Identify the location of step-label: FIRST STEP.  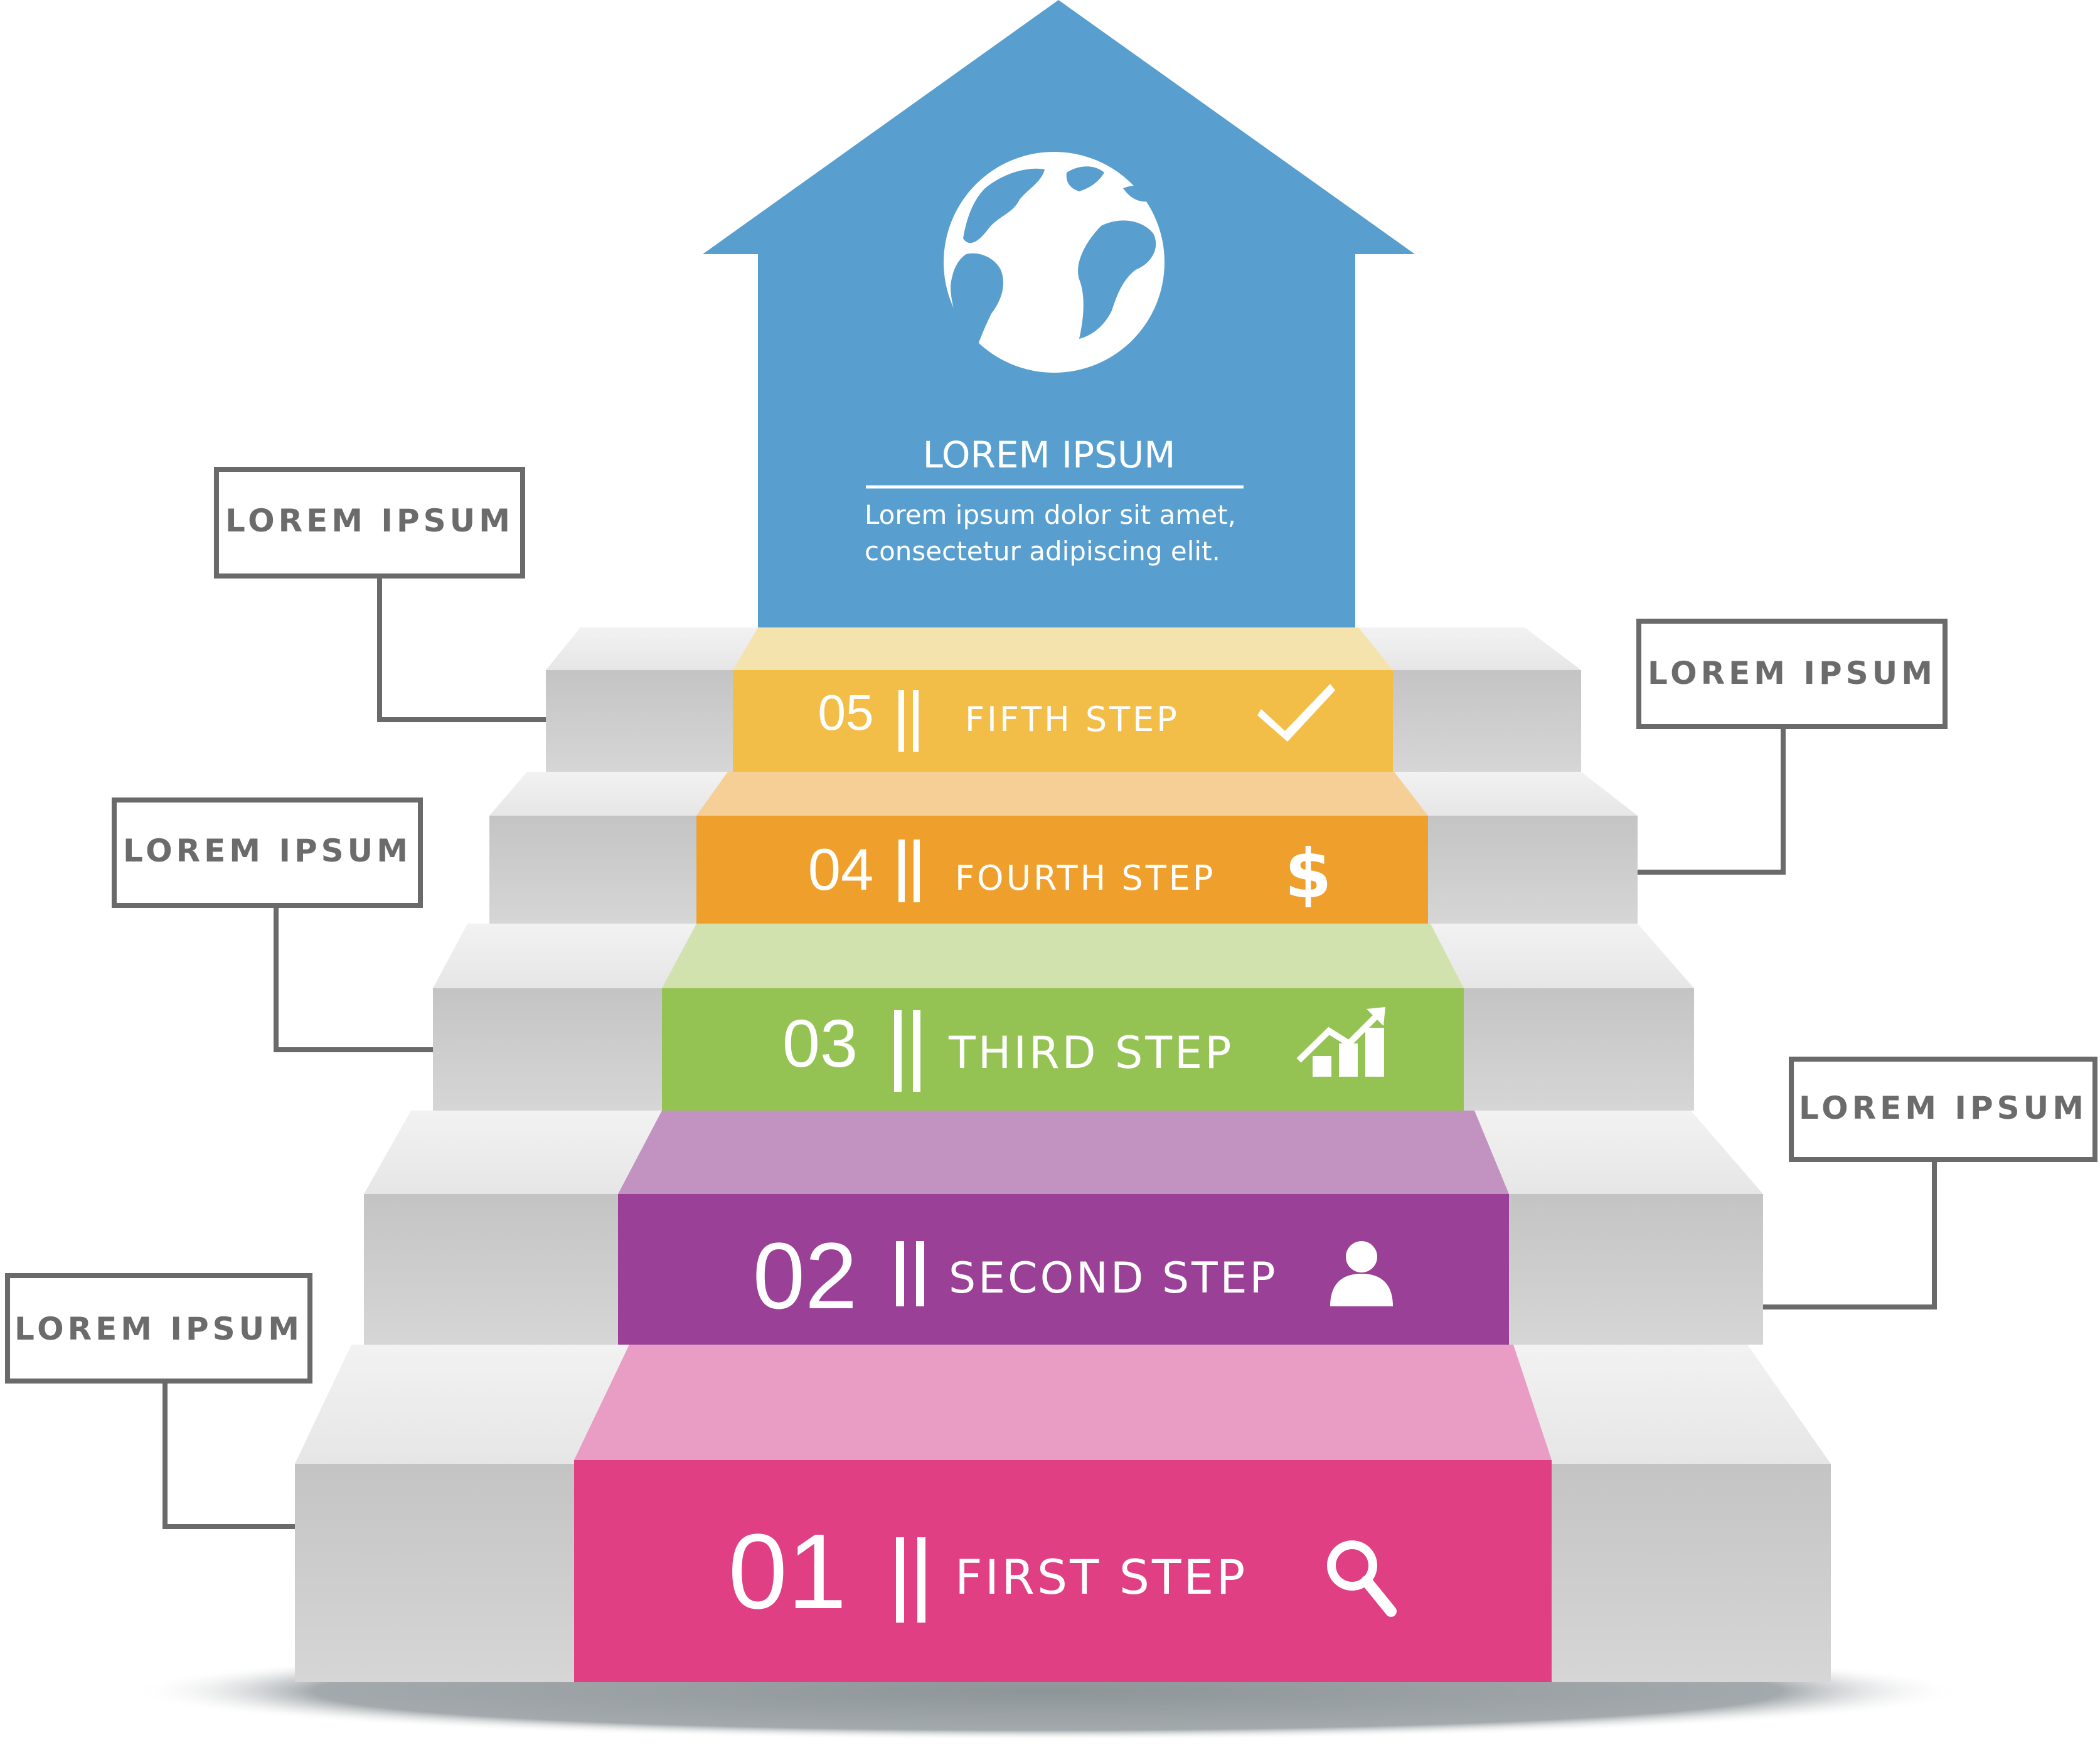
(1101, 1577).